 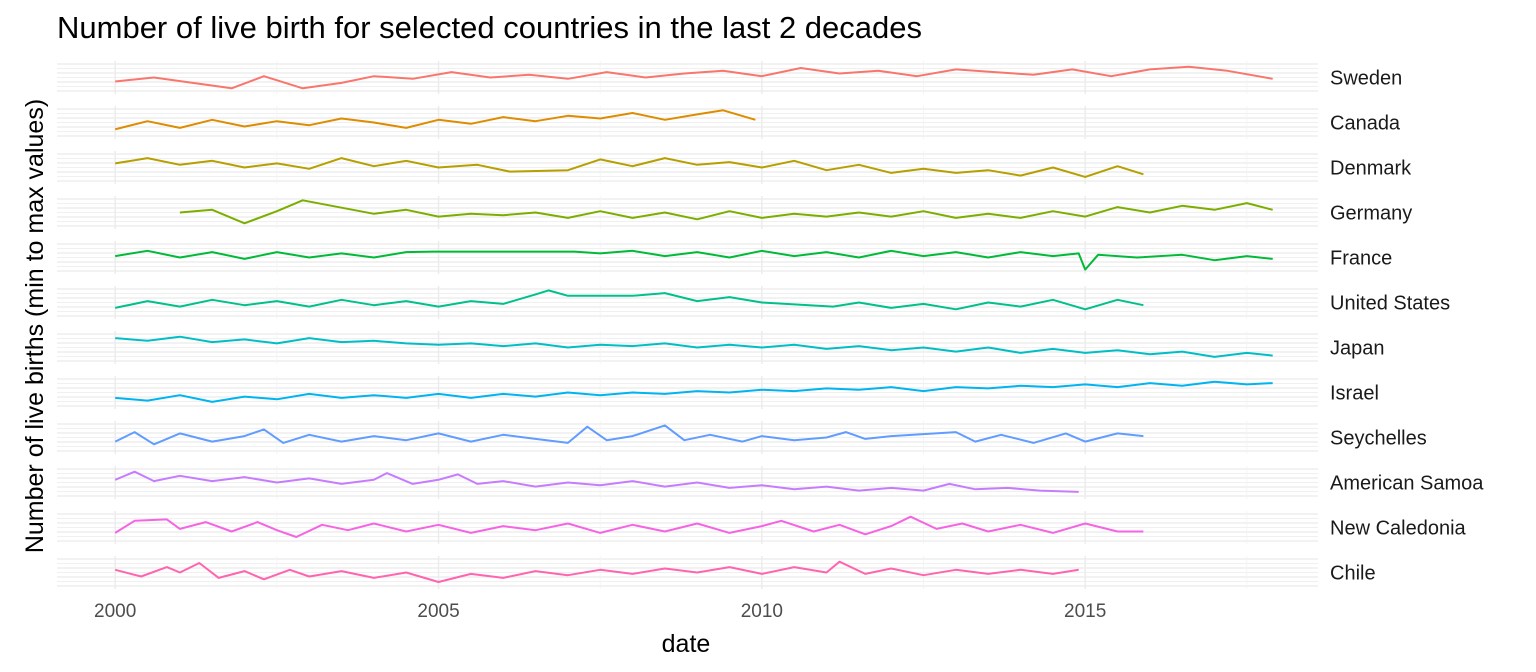 What do you see at coordinates (694, 260) in the screenshot?
I see `series-line-france` at bounding box center [694, 260].